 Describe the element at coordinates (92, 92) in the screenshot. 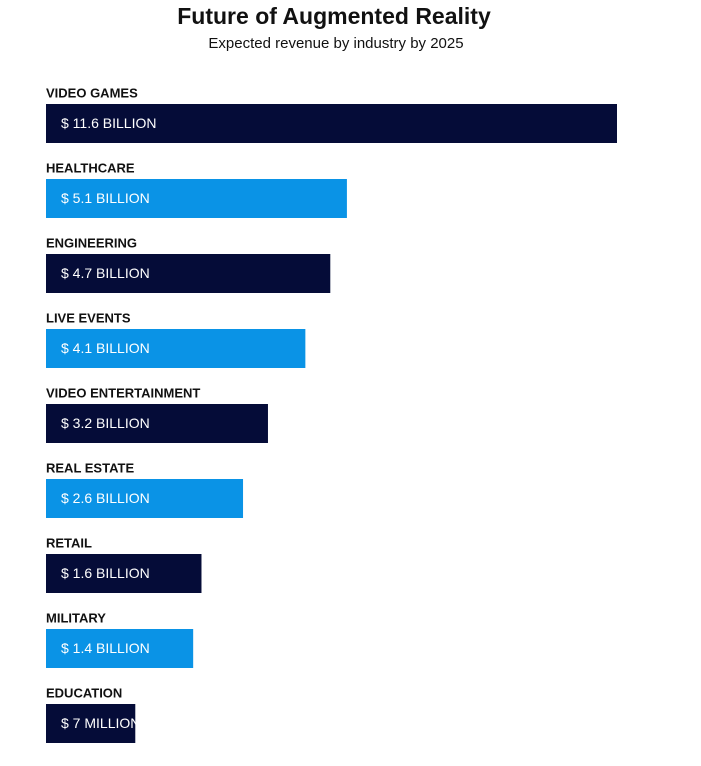

I see `category-label: VIDEO GAMES` at that location.